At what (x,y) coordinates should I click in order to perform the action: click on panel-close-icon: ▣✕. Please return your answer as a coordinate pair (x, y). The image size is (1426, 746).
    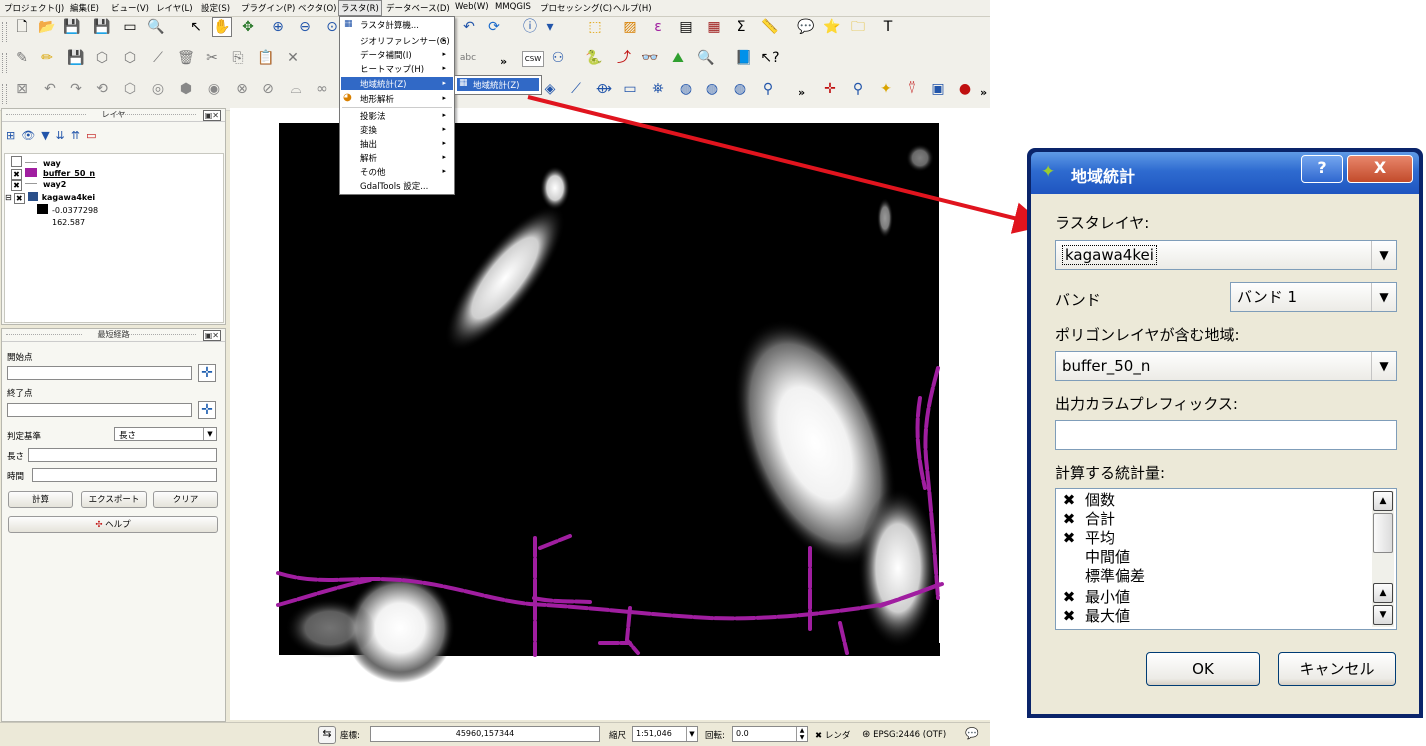
    Looking at the image, I should click on (211, 335).